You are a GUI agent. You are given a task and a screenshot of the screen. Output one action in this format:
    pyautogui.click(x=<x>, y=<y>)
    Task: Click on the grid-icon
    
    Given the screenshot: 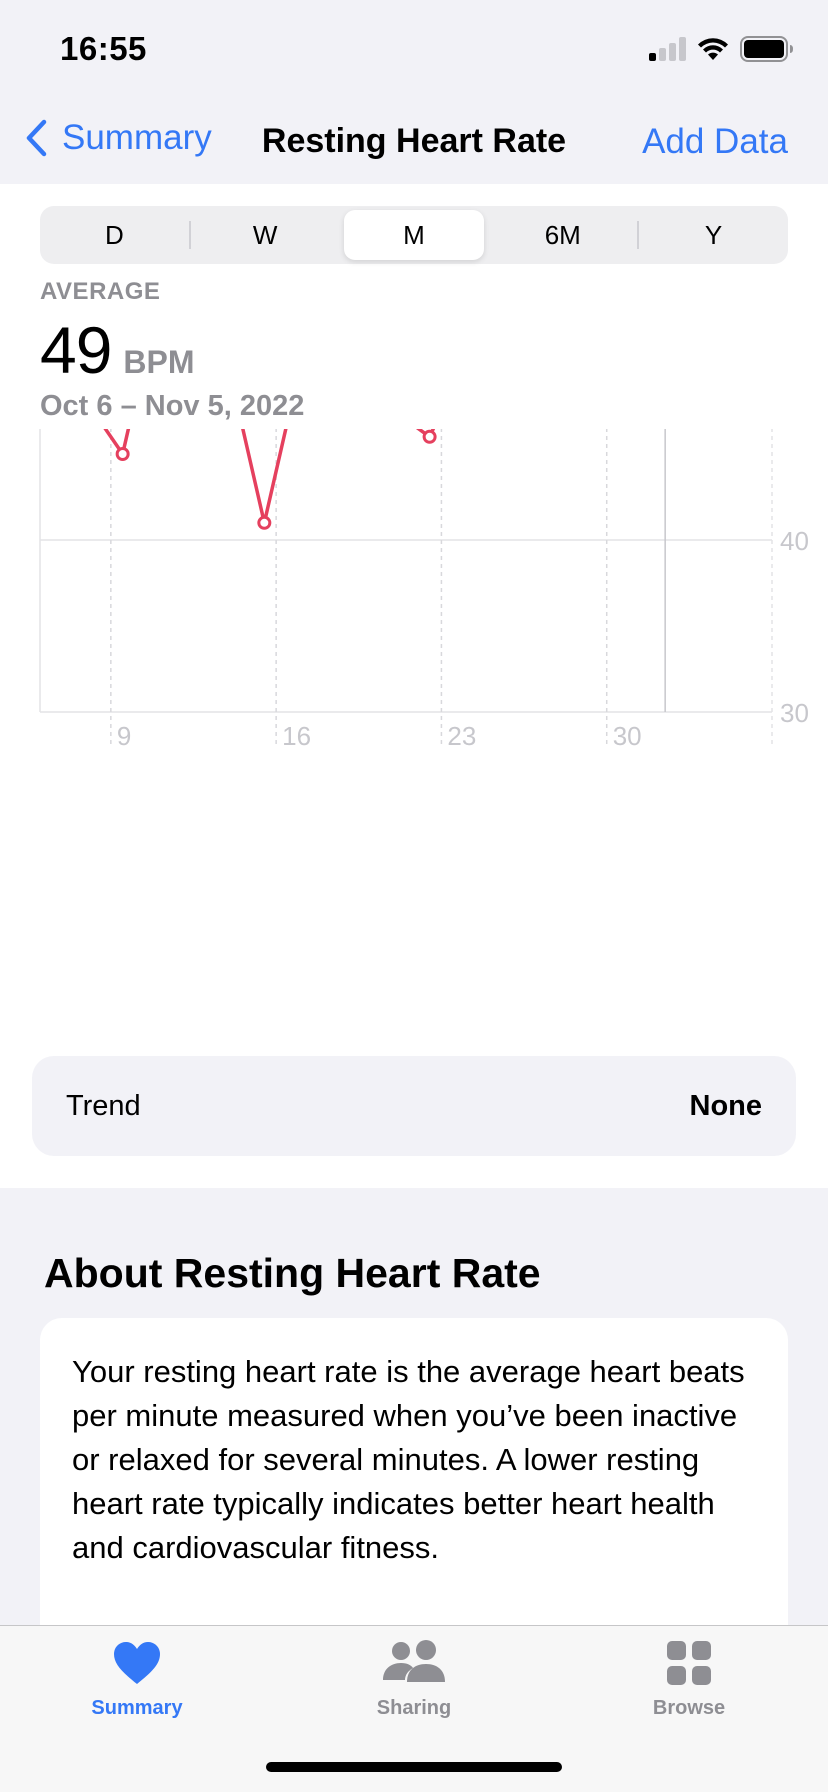 What is the action you would take?
    pyautogui.click(x=689, y=1663)
    